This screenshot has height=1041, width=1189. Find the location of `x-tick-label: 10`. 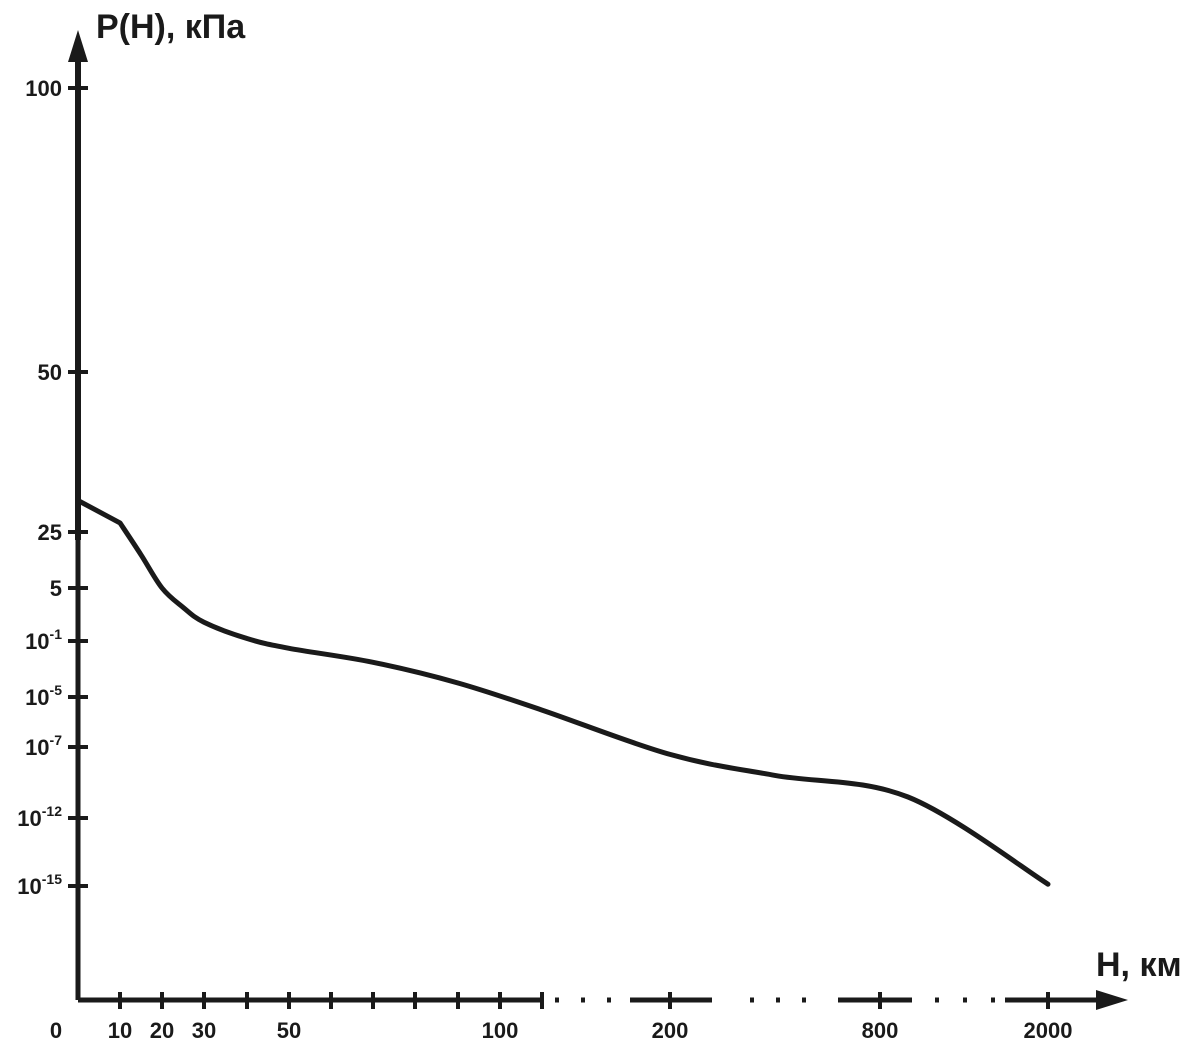

x-tick-label: 10 is located at coordinates (120, 1029).